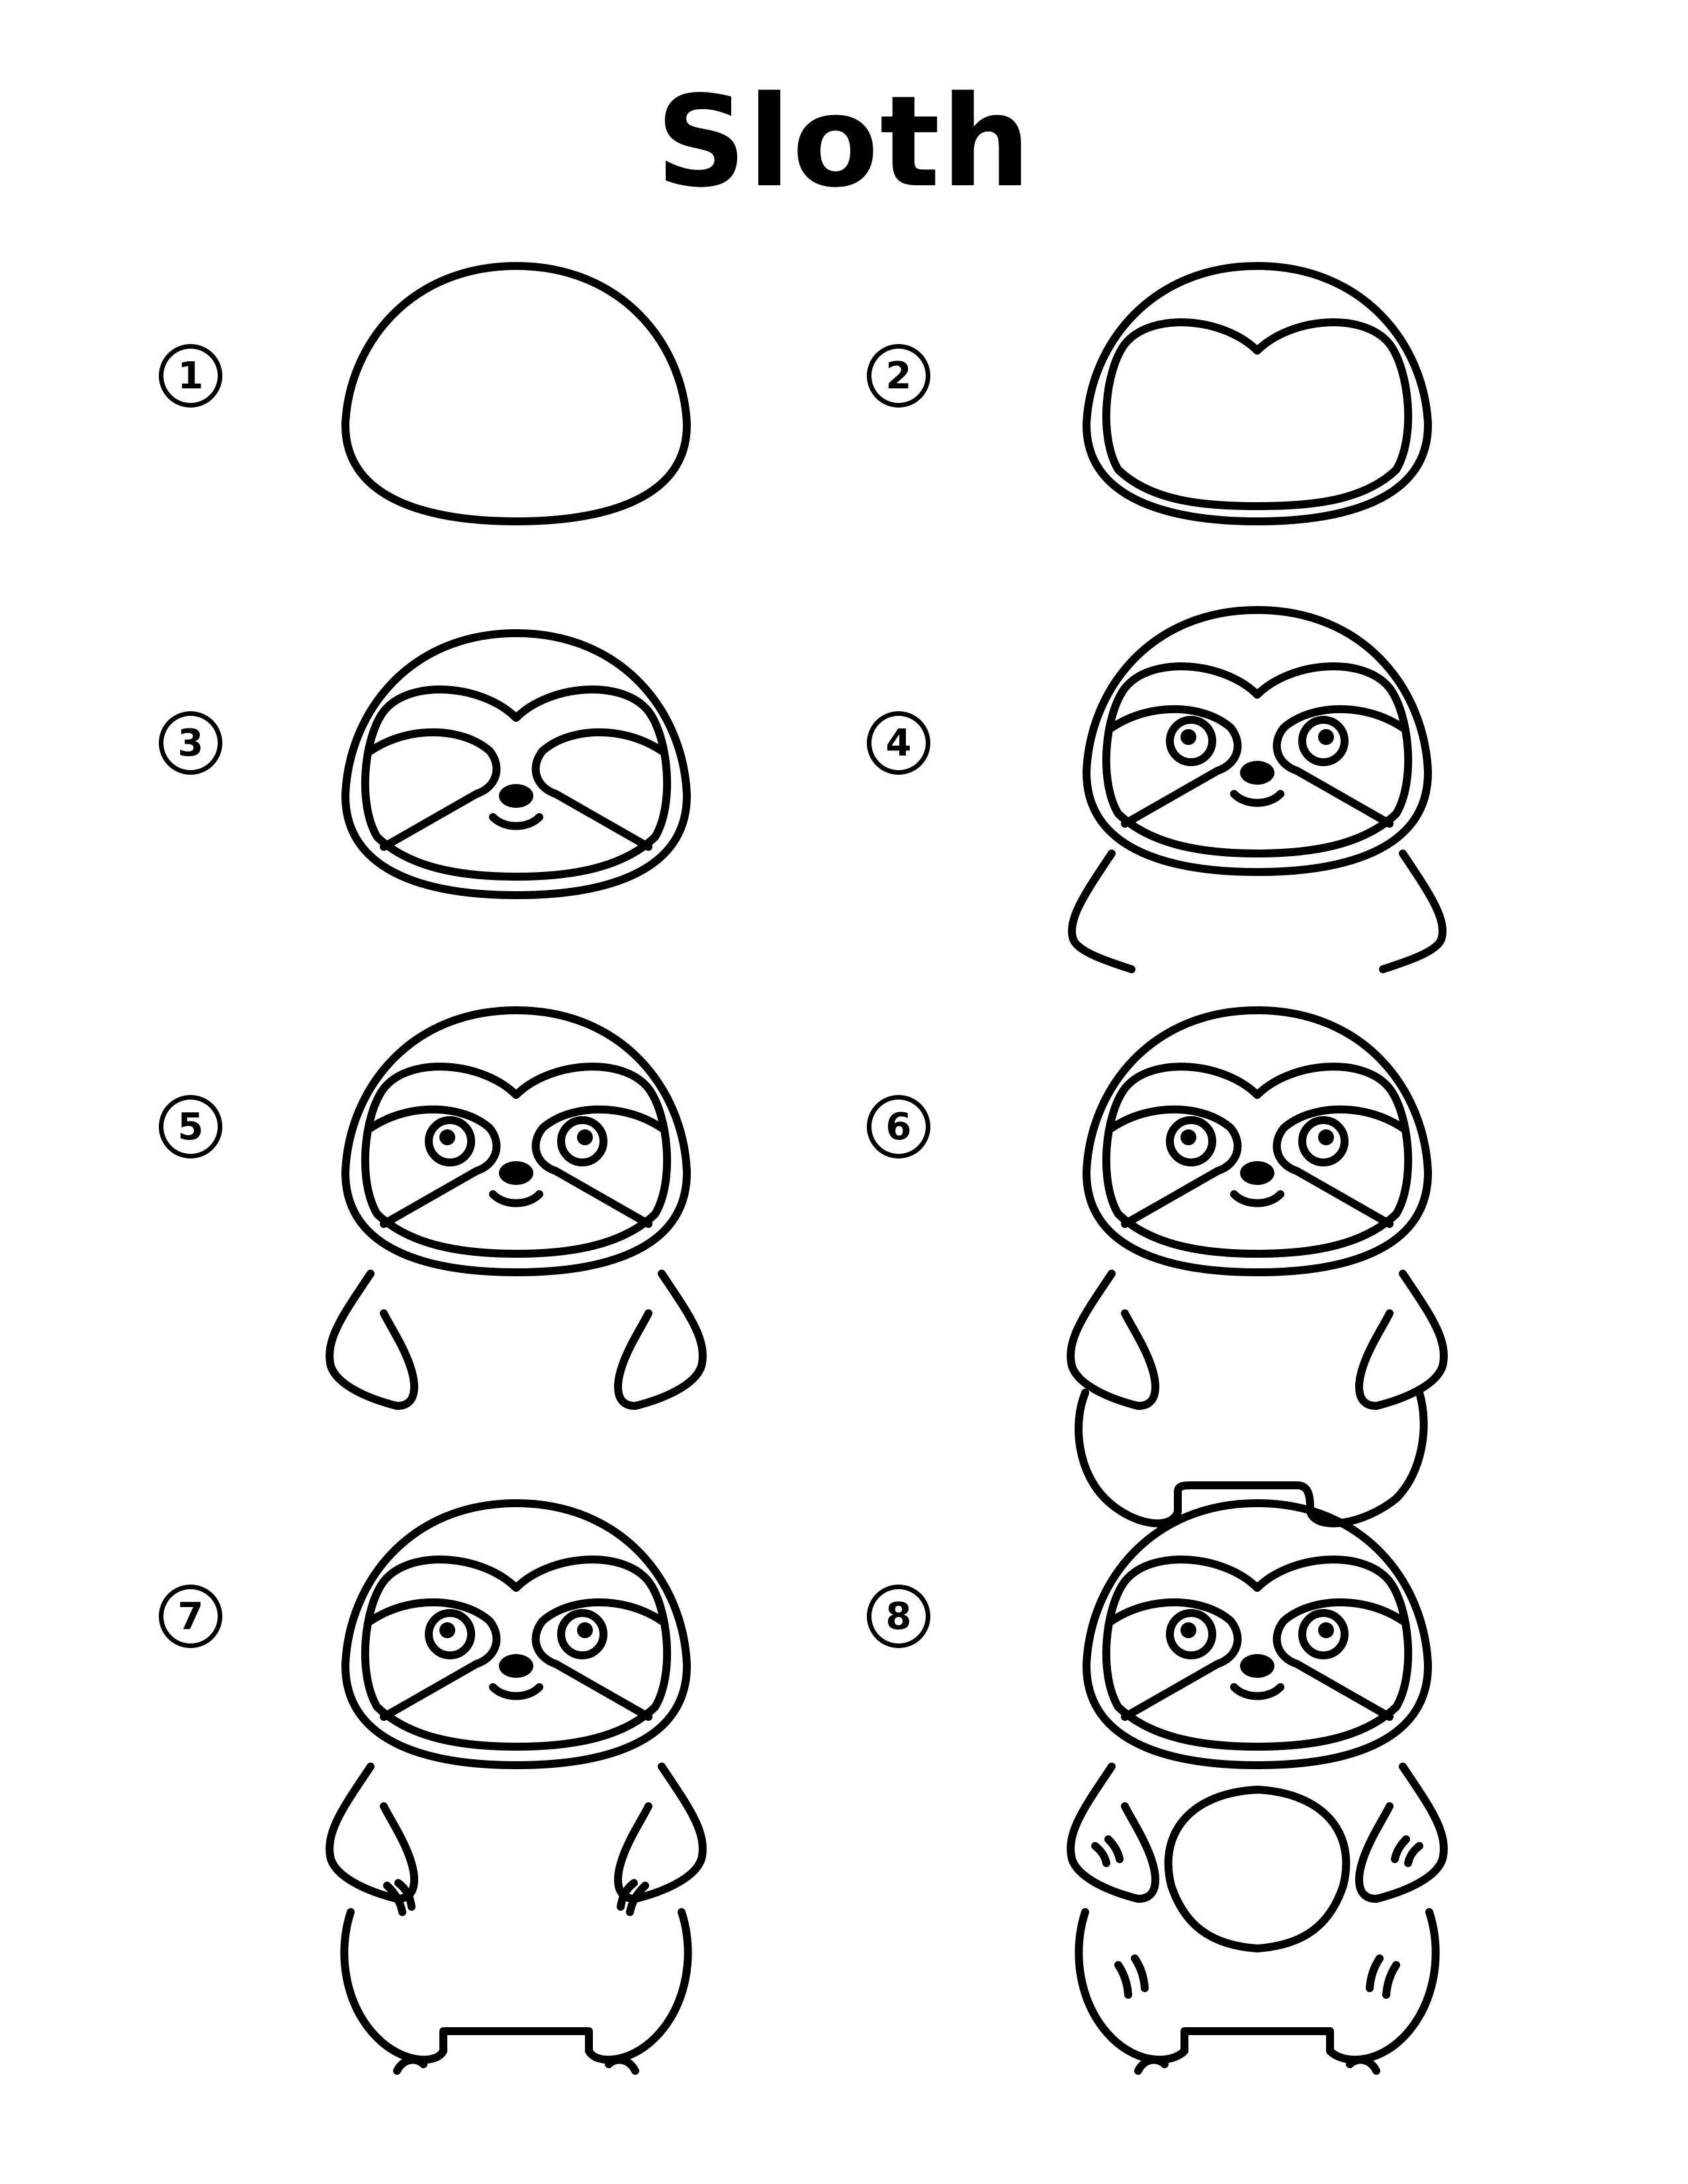 This screenshot has width=1688, height=2184. What do you see at coordinates (1257, 1267) in the screenshot?
I see `step-6-drawing` at bounding box center [1257, 1267].